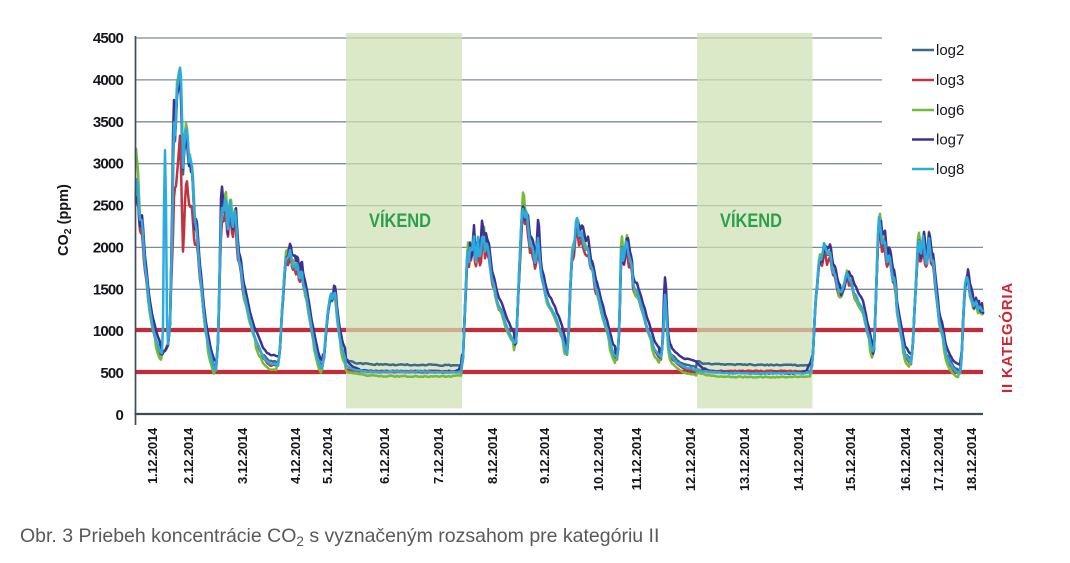 This screenshot has height=563, width=1070. What do you see at coordinates (108, 80) in the screenshot?
I see `svg-text: 4000` at bounding box center [108, 80].